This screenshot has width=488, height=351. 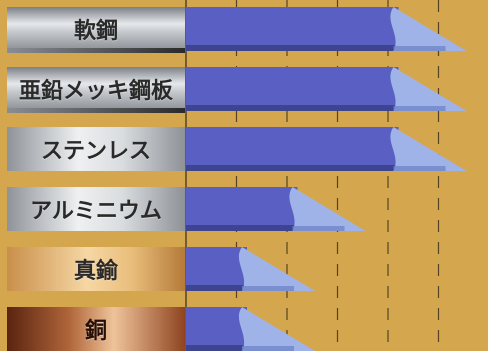 I want to click on category-label-mild-steel: 軟鋼, so click(x=96, y=29).